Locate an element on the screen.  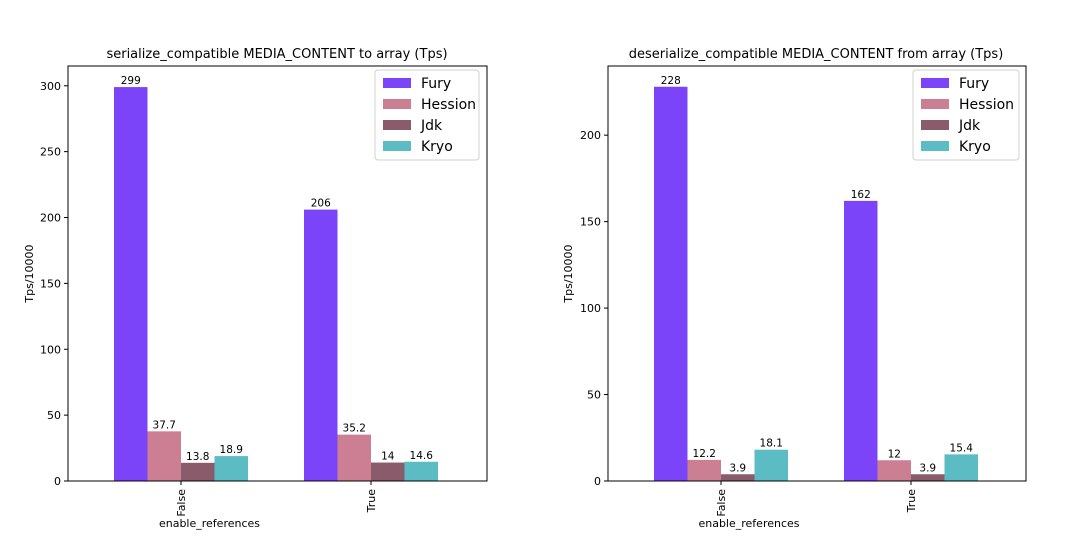
data-label: 206 is located at coordinates (321, 204).